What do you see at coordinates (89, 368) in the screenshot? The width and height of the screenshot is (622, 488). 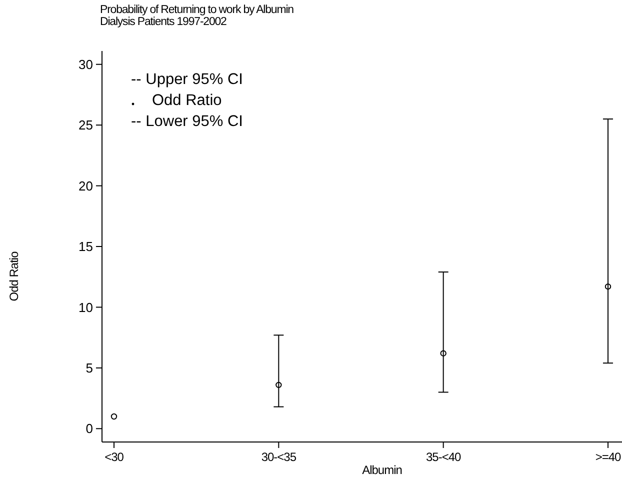 I see `y-tick-label: 5` at bounding box center [89, 368].